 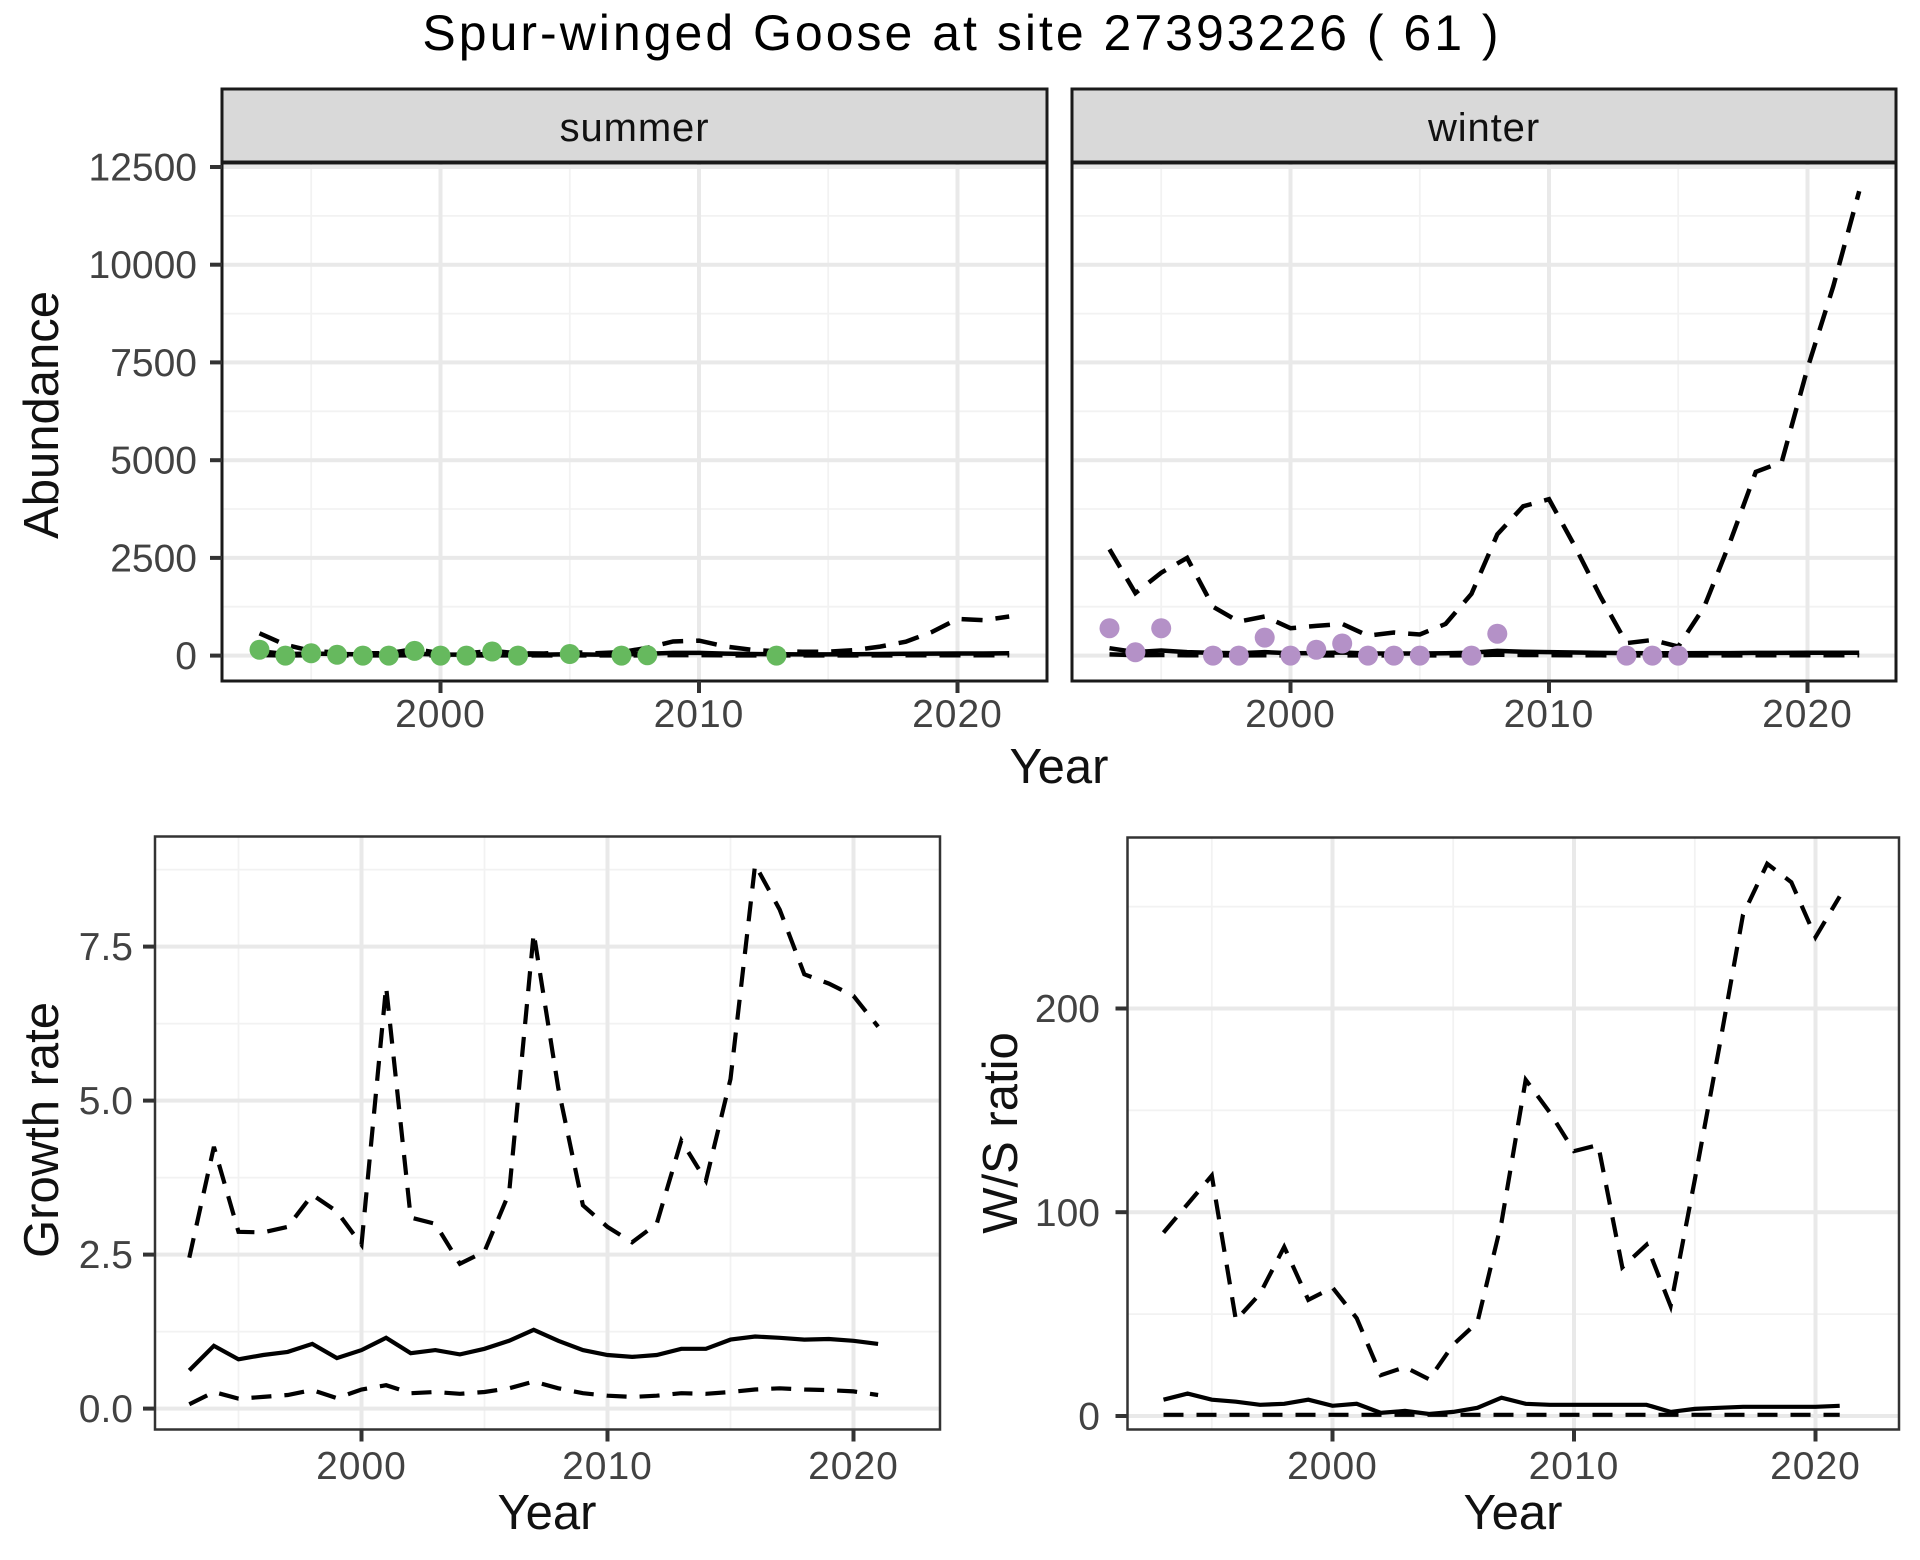 I want to click on svg-text: 7.5, so click(x=106, y=947).